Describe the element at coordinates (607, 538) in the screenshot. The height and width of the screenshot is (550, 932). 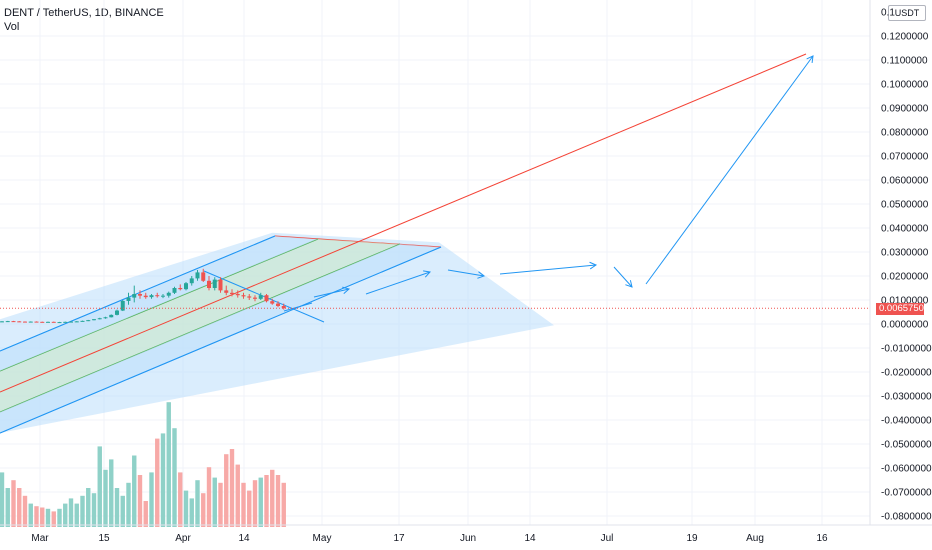
I see `x-tick-label: Jul` at that location.